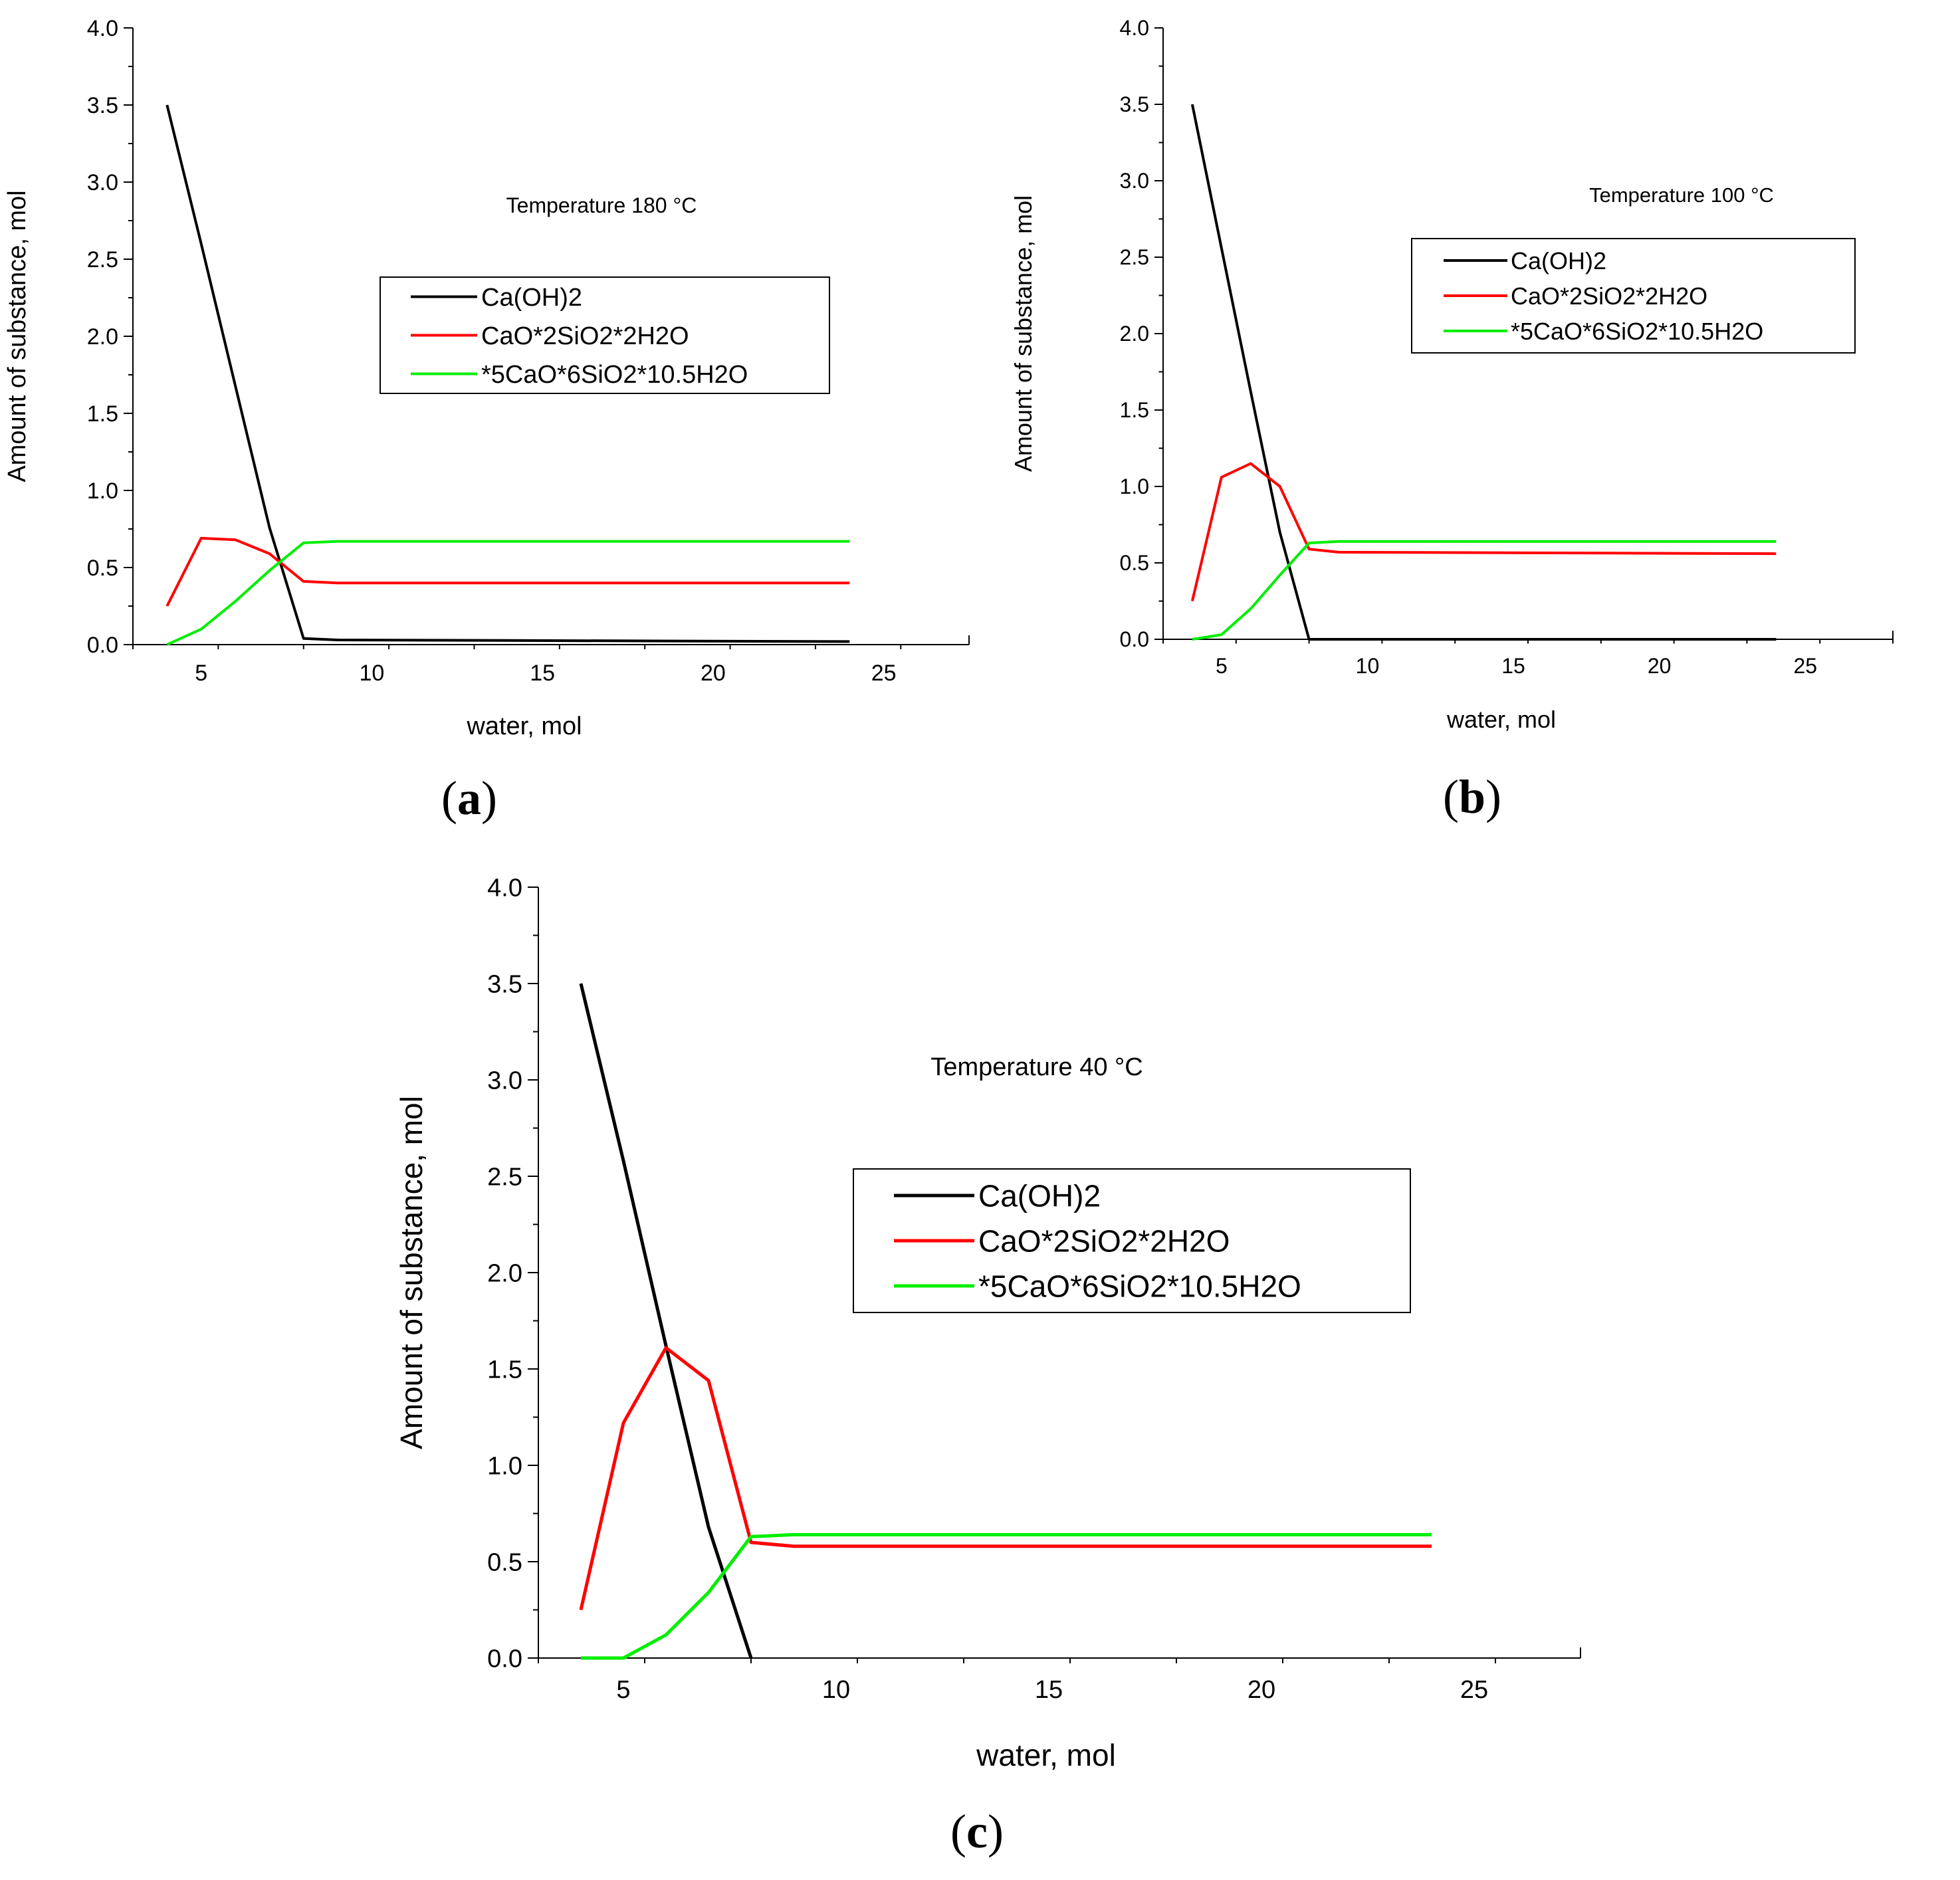  I want to click on panel-label-letter: a, so click(469, 798).